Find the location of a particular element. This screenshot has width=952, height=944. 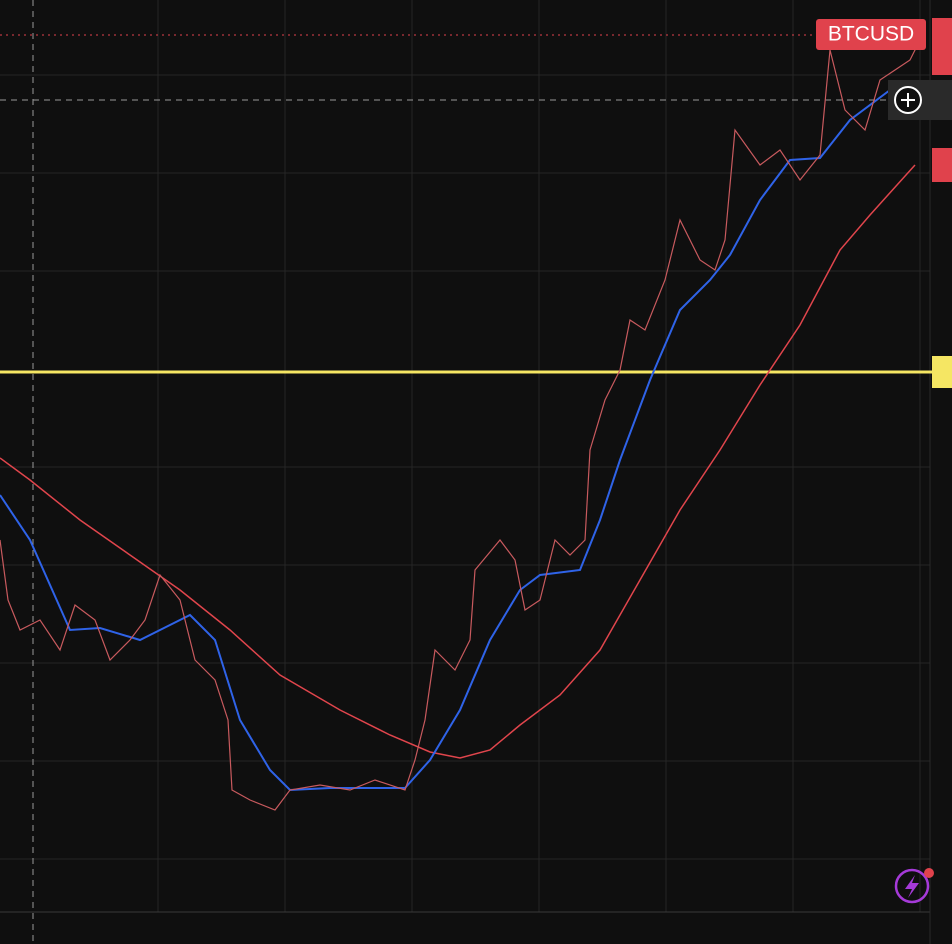

add-button is located at coordinates (908, 100).